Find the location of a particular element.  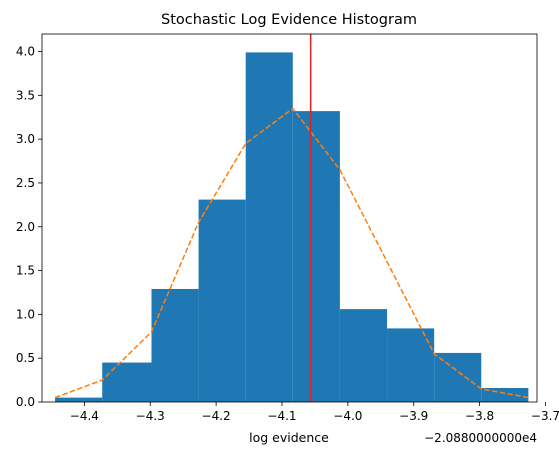

y-tick-label: 2.0 is located at coordinates (25, 227).